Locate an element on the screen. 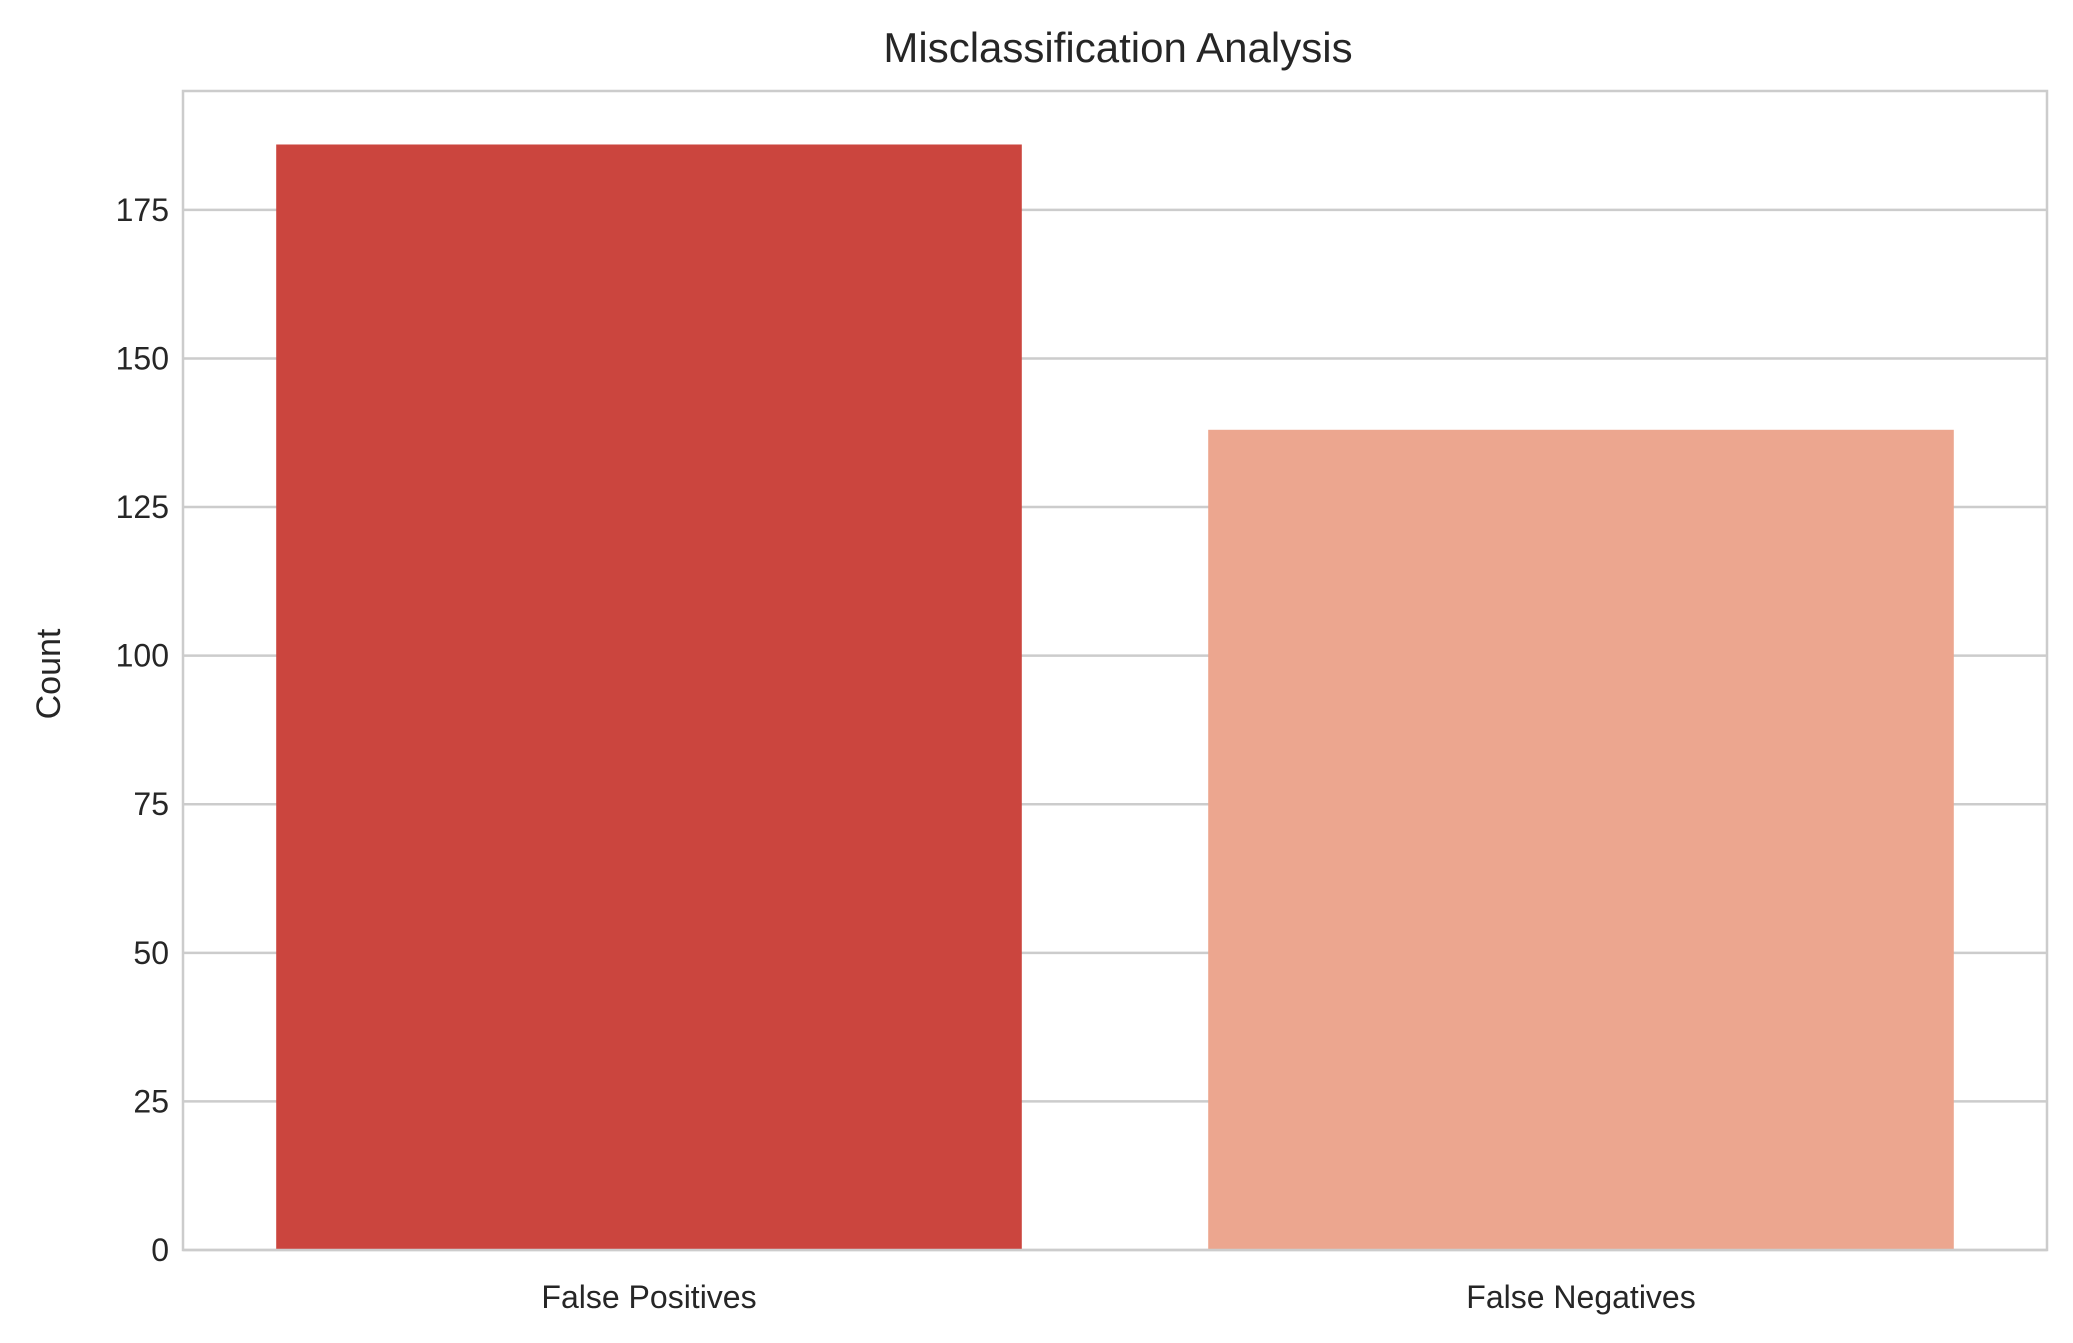 Image resolution: width=2073 pixels, height=1343 pixels. y-tick-label: 175 is located at coordinates (142, 210).